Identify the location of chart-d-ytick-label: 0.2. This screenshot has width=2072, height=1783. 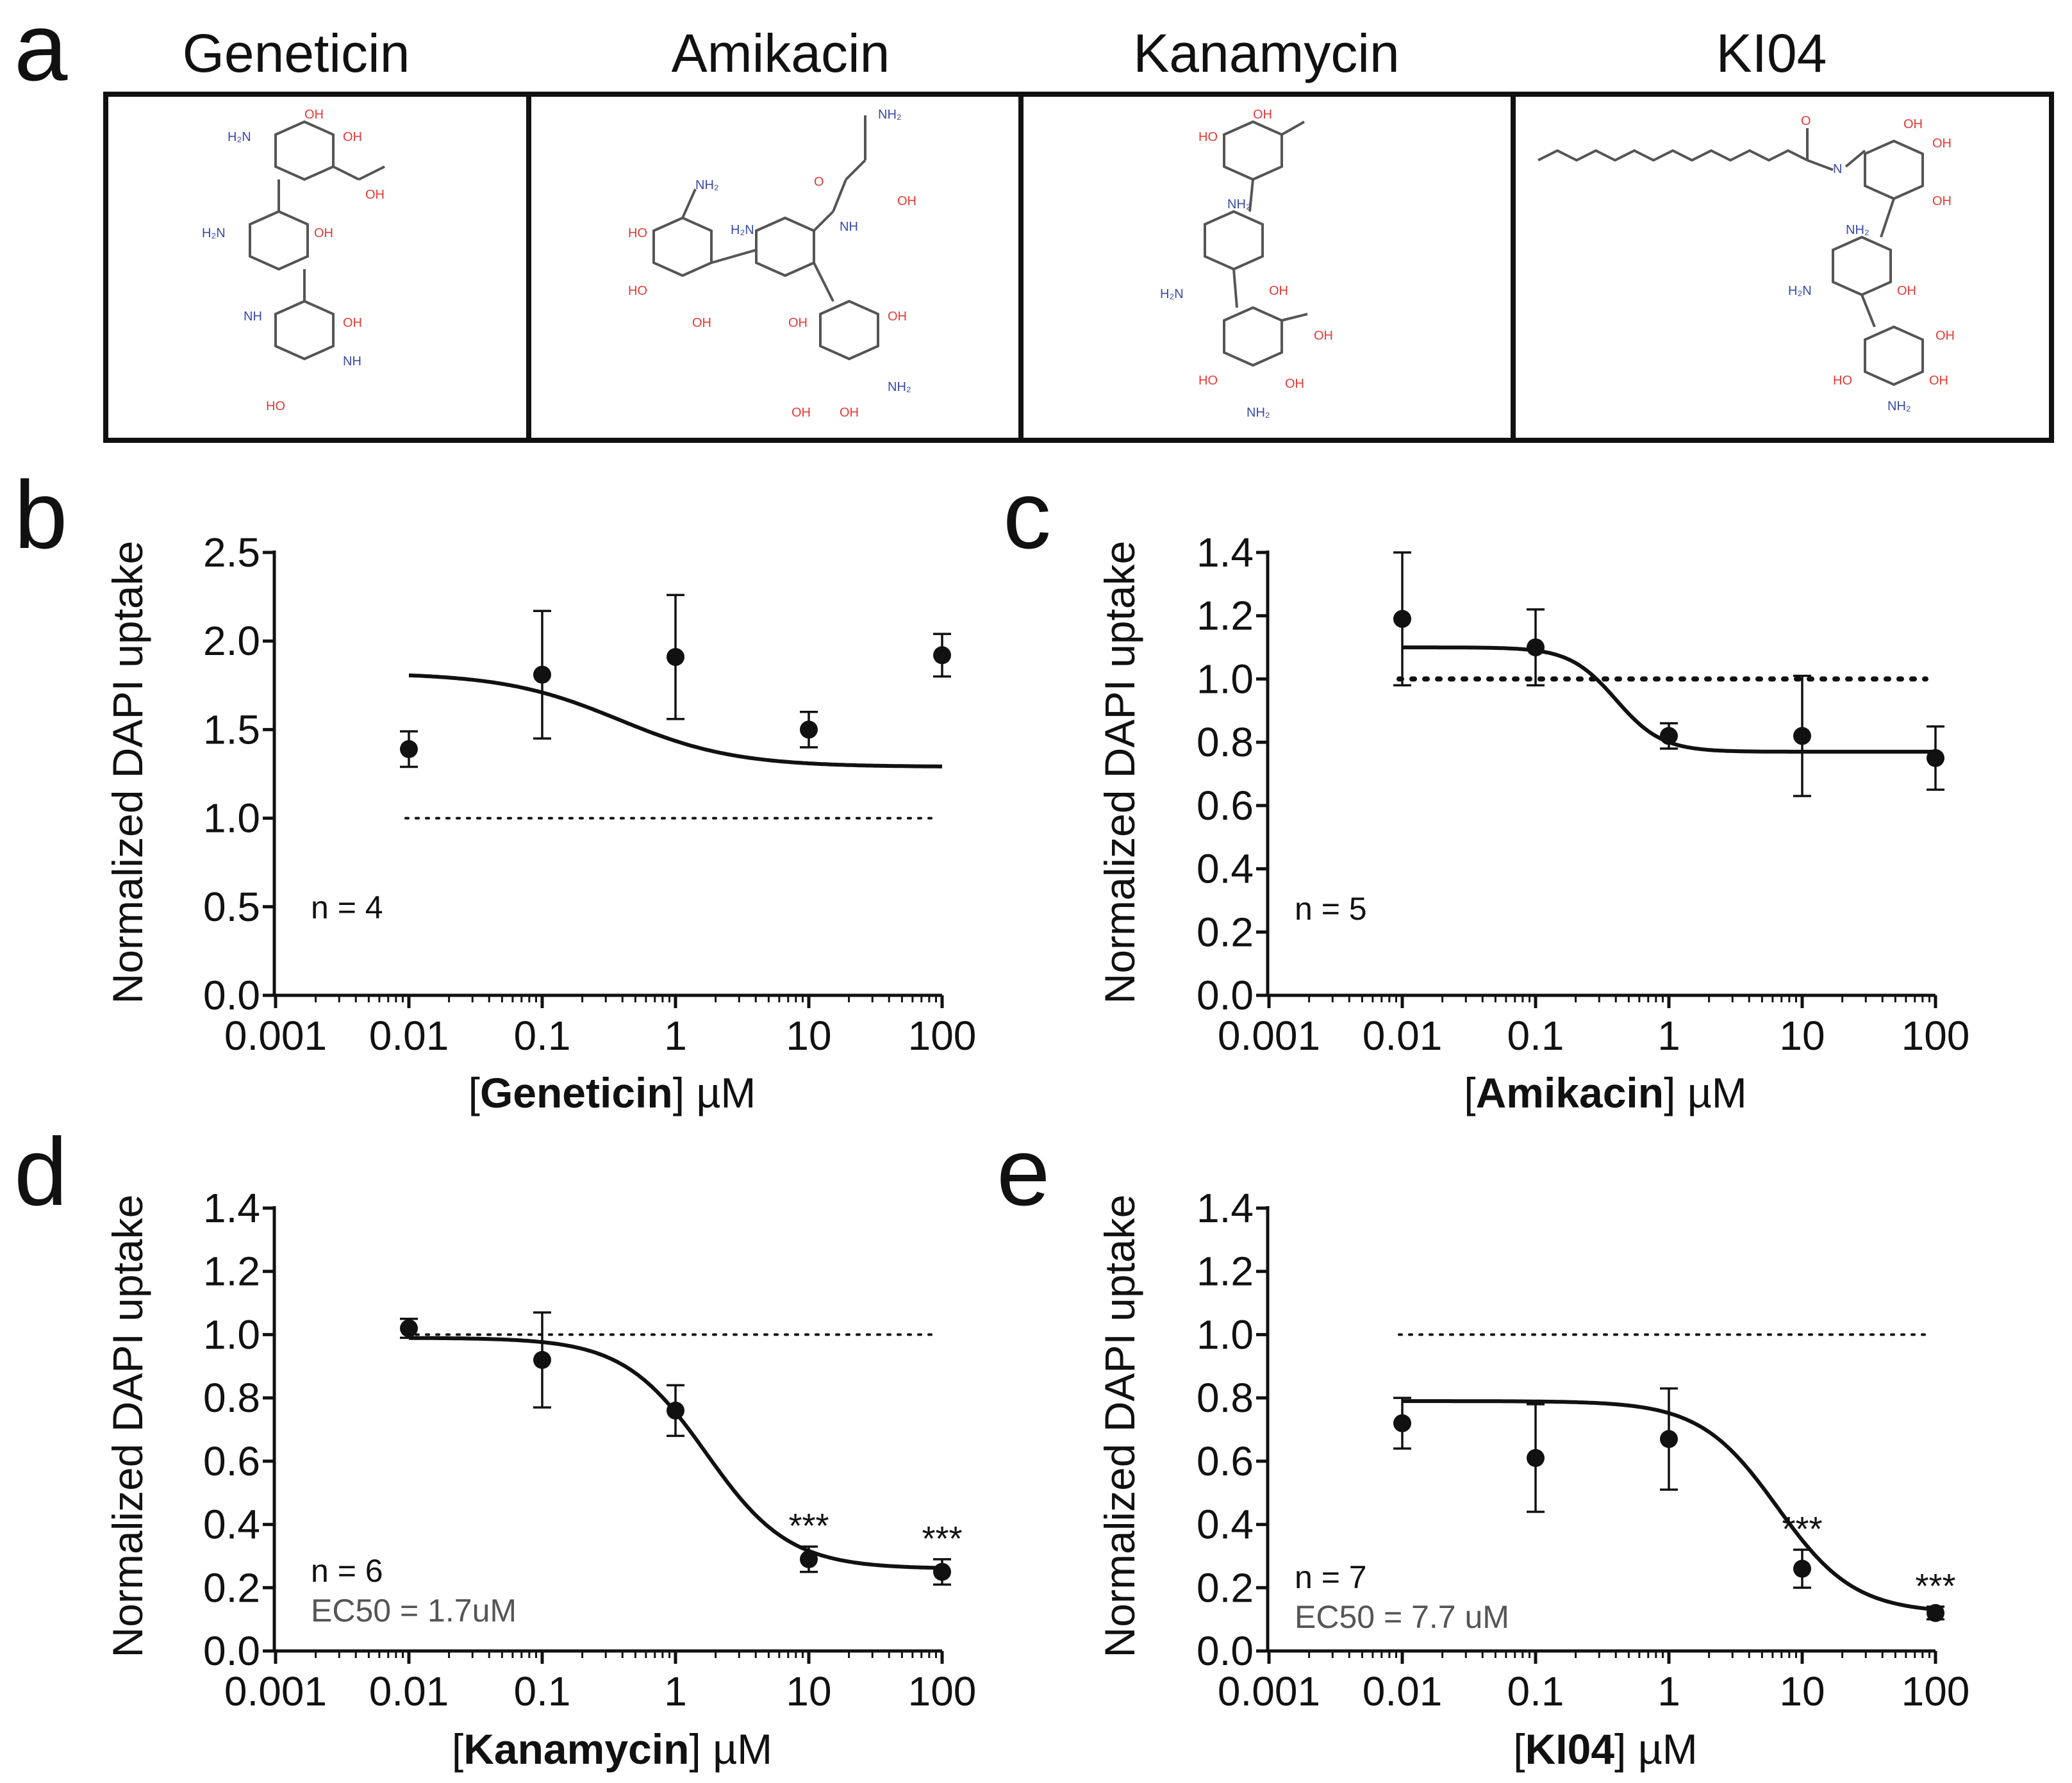
(232, 1588).